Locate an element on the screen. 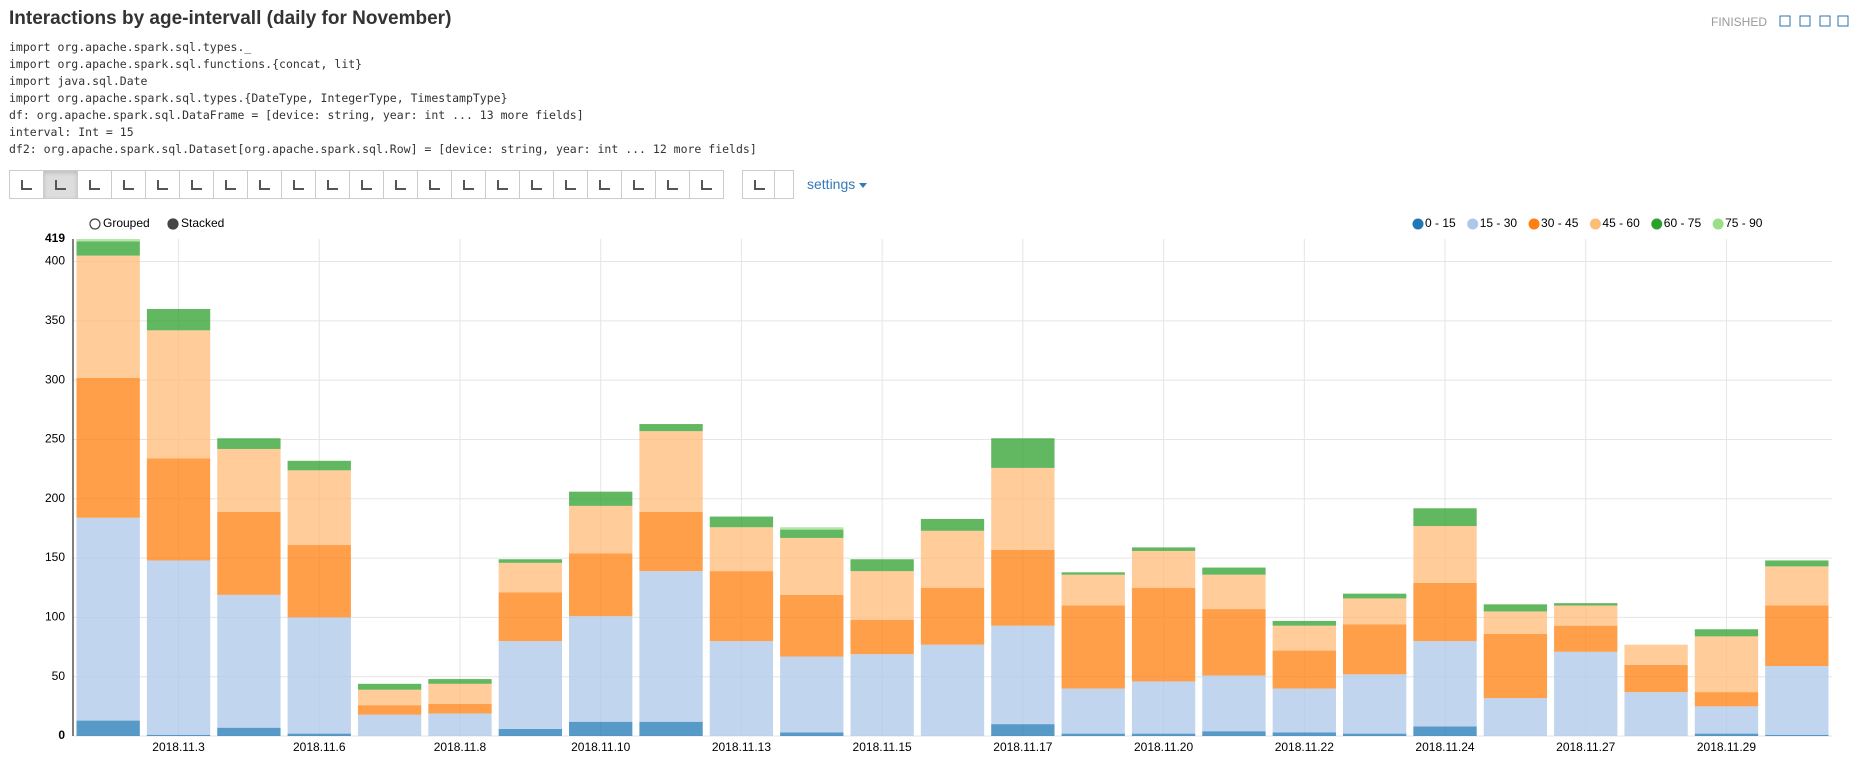 Image resolution: width=1858 pixels, height=781 pixels. y-tick-label: 300 is located at coordinates (55, 379).